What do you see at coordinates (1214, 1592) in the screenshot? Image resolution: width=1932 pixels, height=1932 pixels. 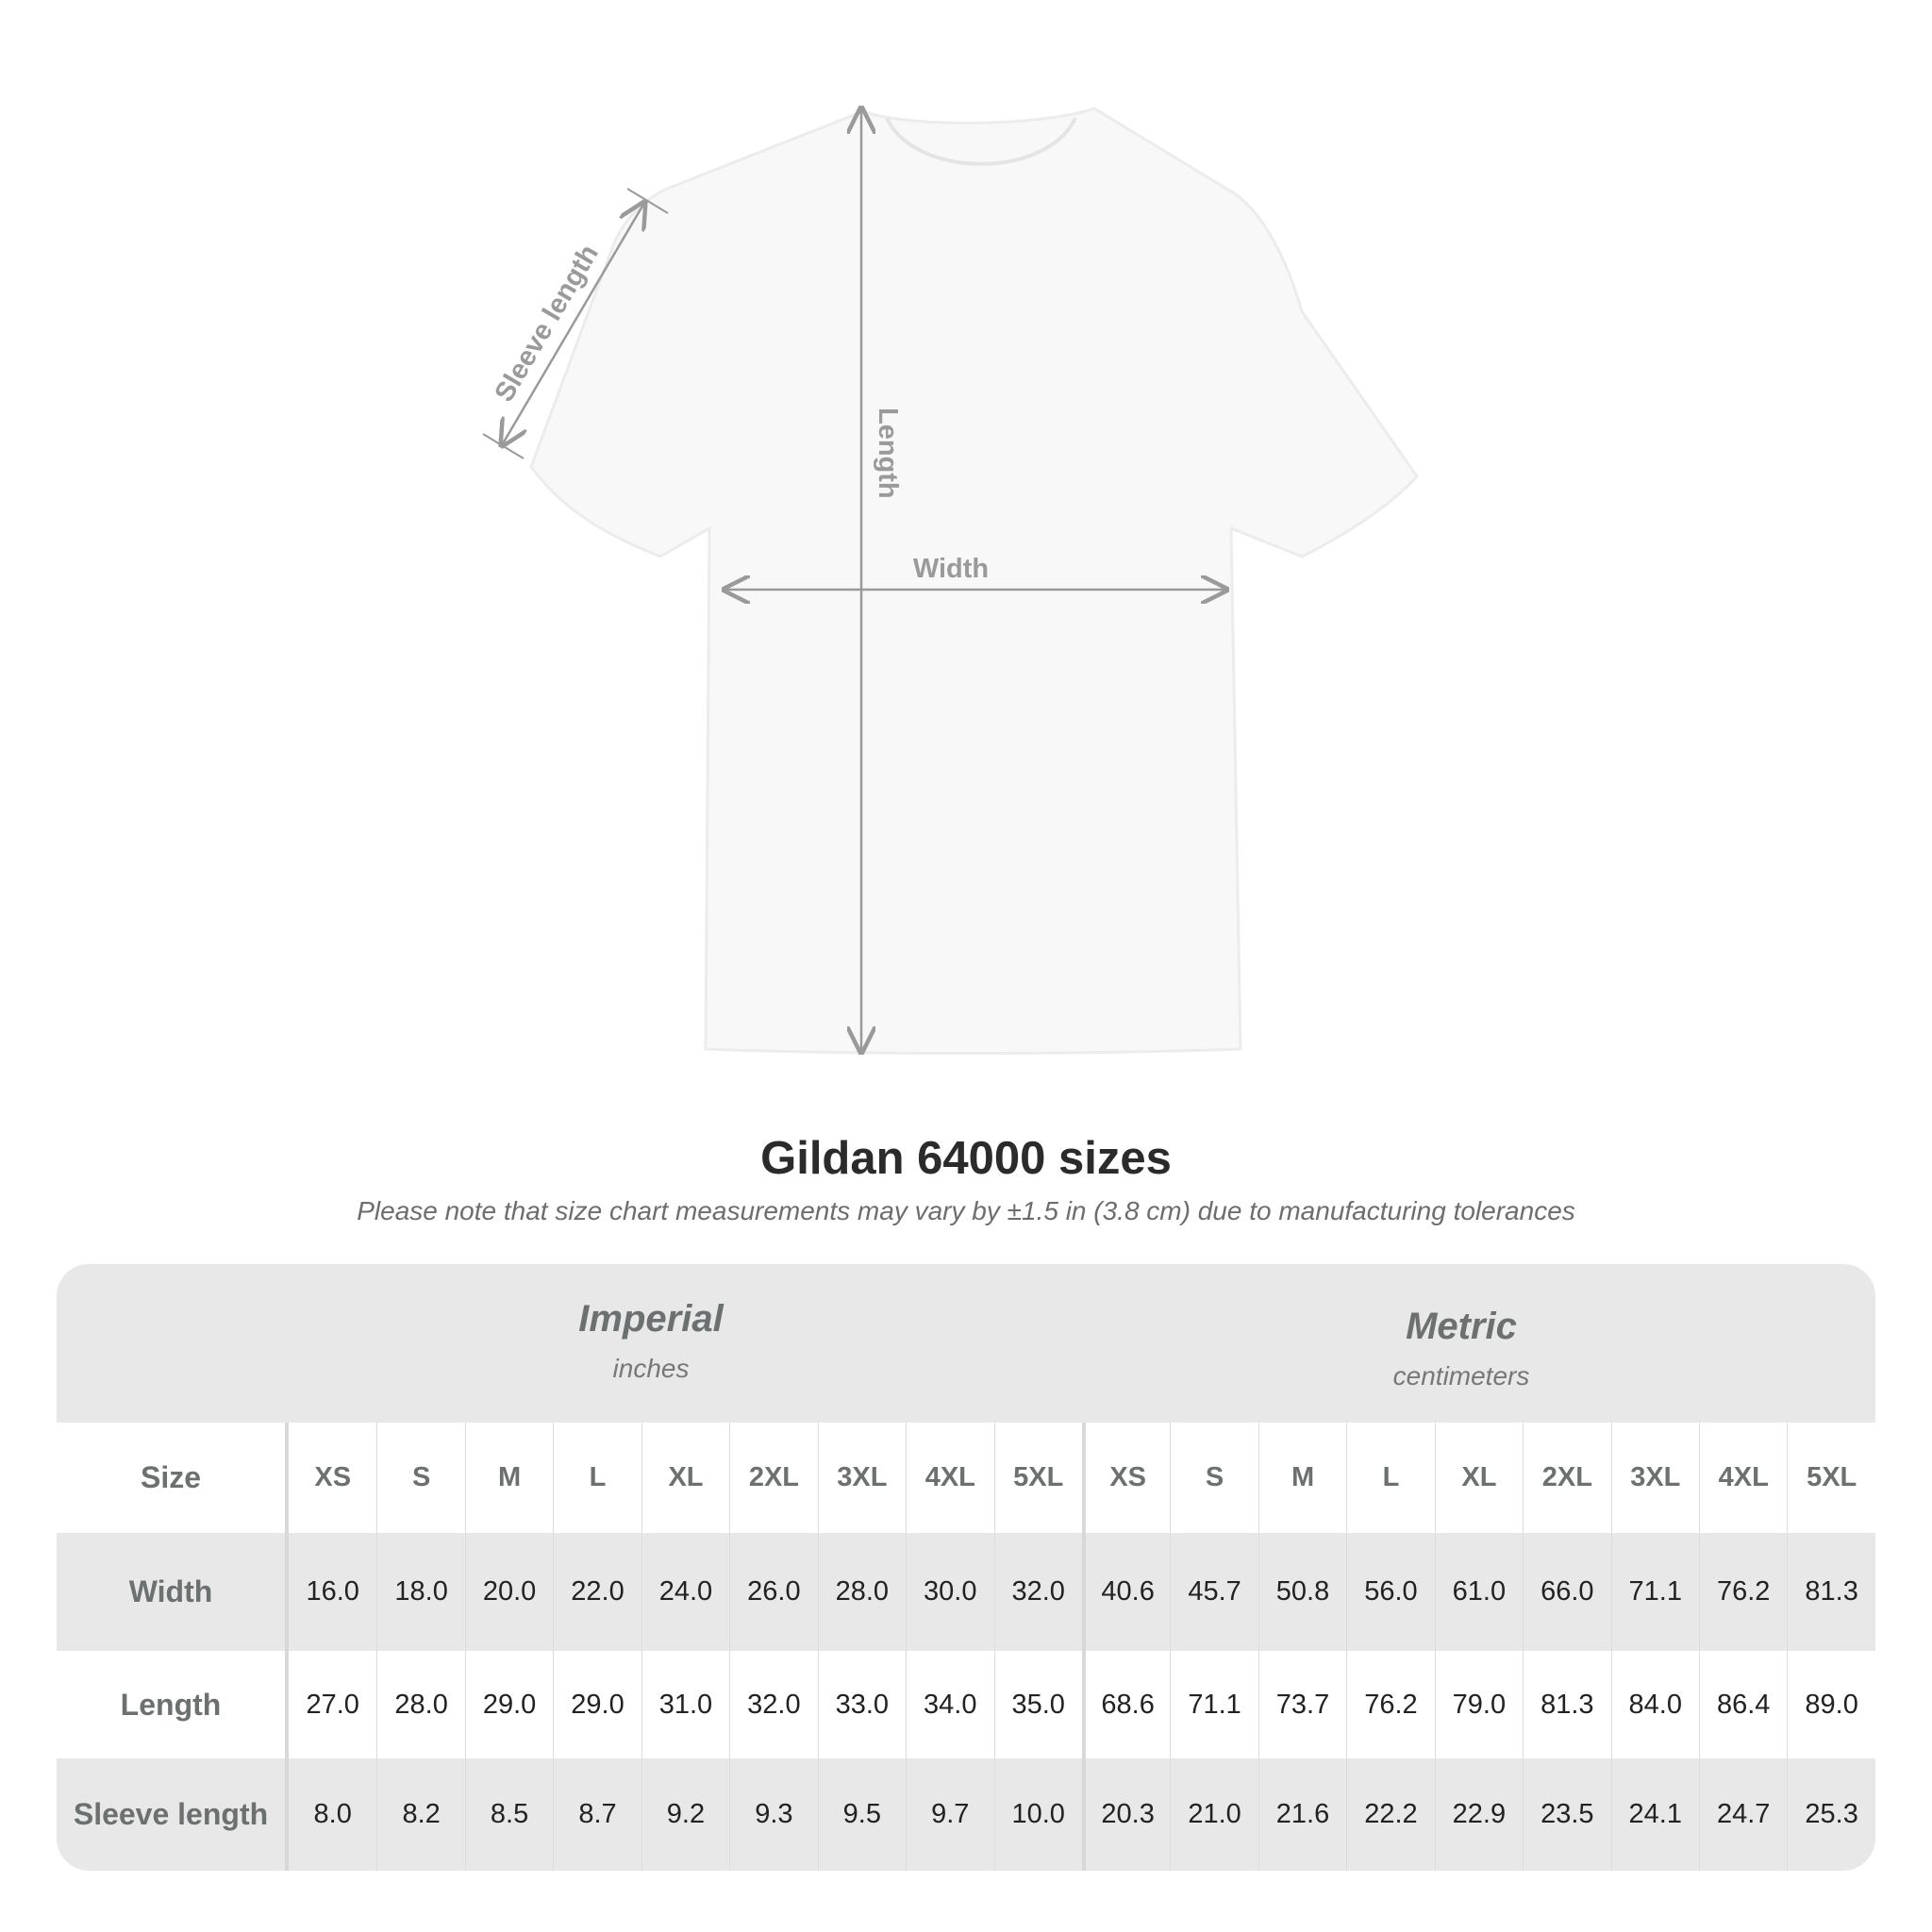 I see `value-cell: 45.7` at bounding box center [1214, 1592].